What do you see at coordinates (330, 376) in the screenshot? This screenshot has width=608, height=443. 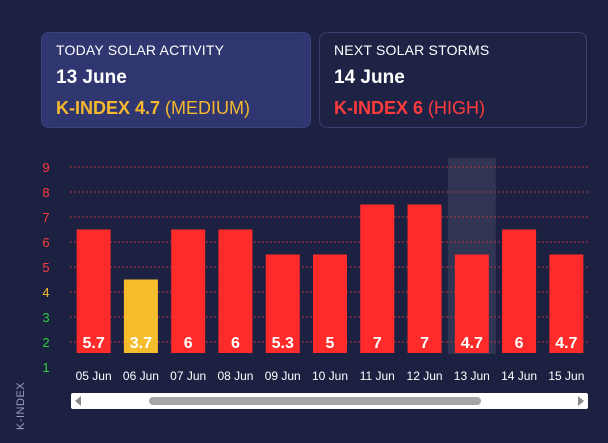 I see `x-tick-label: 10 Jun` at bounding box center [330, 376].